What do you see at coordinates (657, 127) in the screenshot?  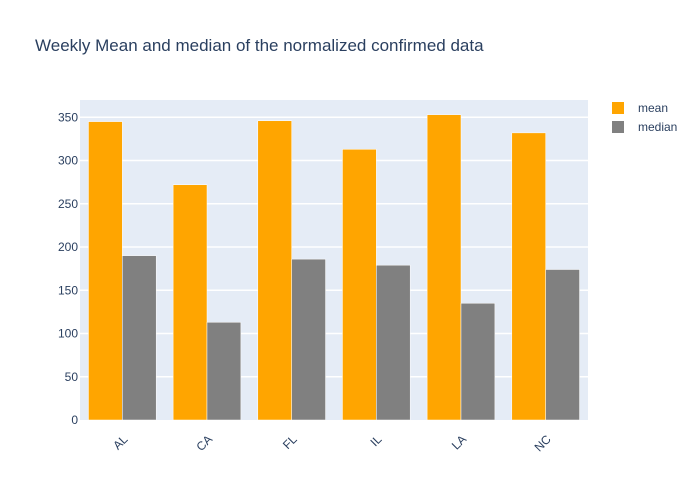 I see `legend-label: median` at bounding box center [657, 127].